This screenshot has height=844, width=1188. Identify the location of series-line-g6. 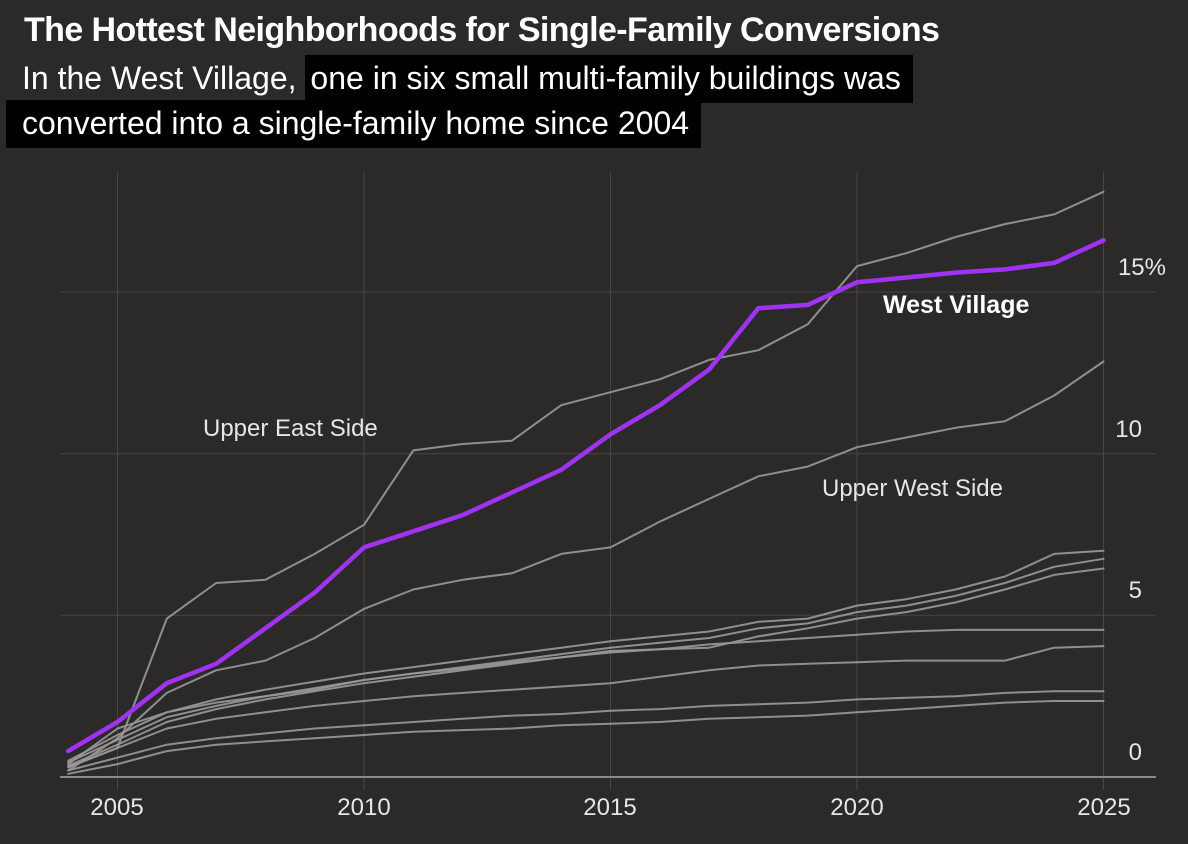
(586, 731).